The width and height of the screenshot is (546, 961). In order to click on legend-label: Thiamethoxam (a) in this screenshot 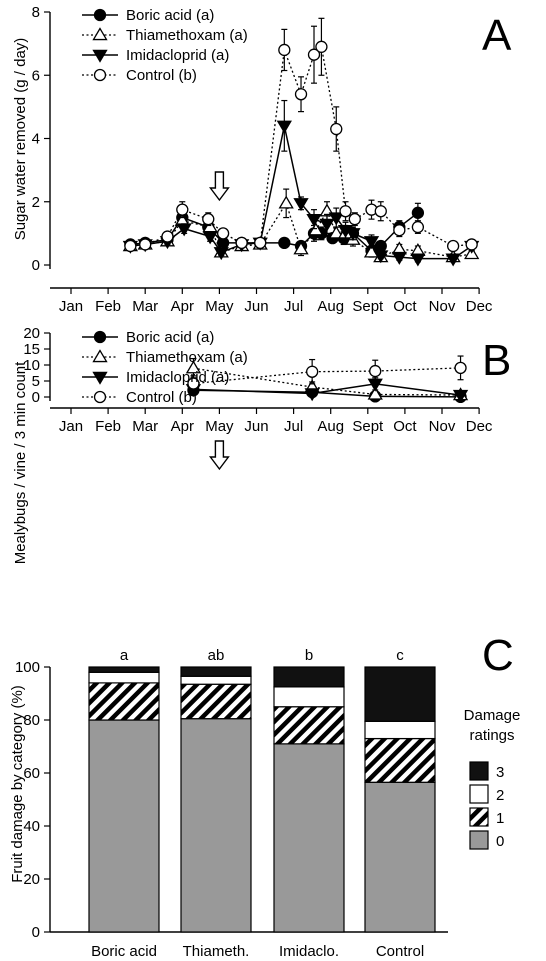, I will do `click(187, 35)`.